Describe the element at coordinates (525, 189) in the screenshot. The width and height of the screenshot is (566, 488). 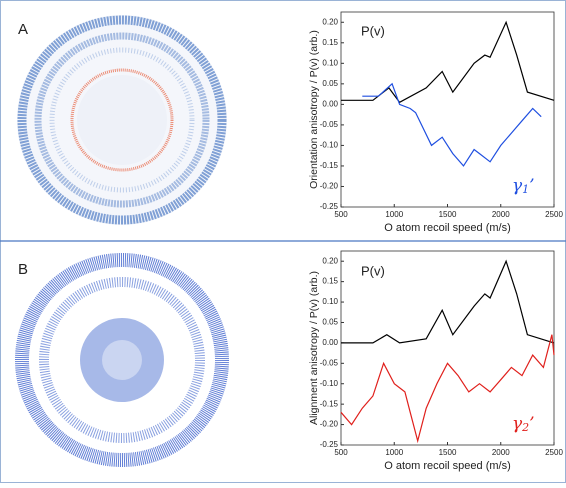
I see `series-label-subscript: 1` at that location.